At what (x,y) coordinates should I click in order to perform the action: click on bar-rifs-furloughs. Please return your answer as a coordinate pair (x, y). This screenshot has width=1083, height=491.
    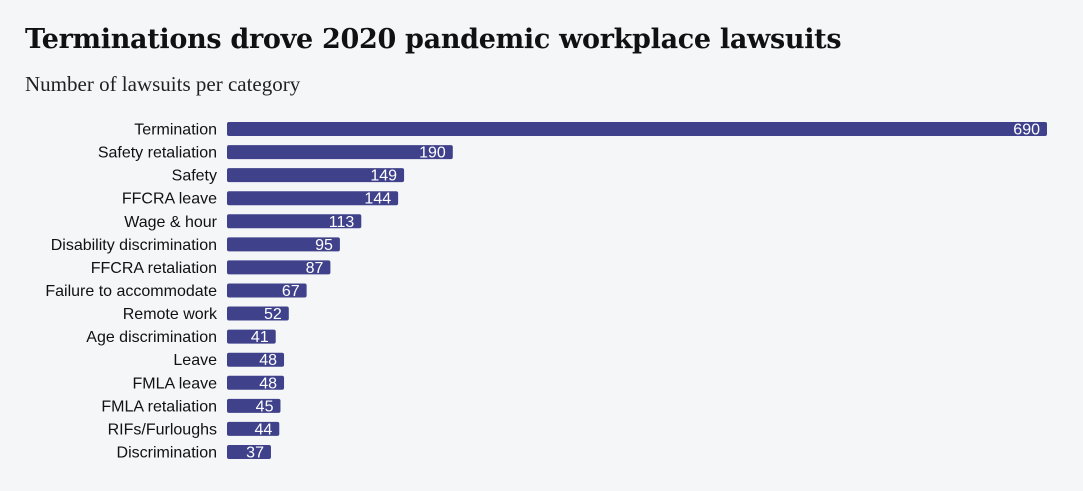
    Looking at the image, I should click on (253, 428).